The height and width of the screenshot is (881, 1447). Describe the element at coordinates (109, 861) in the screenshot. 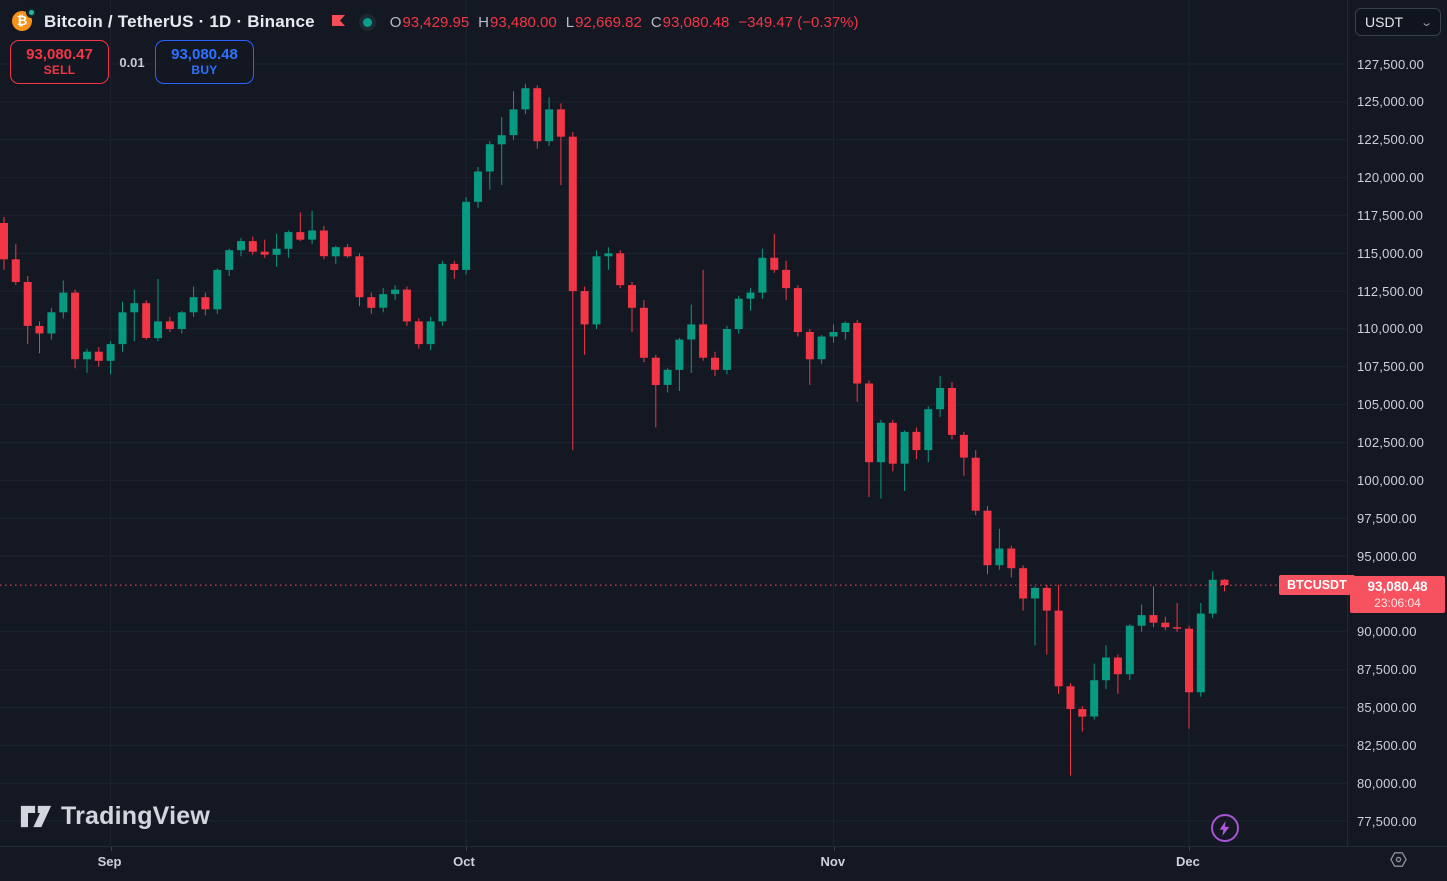

I see `month-label: Sep` at that location.